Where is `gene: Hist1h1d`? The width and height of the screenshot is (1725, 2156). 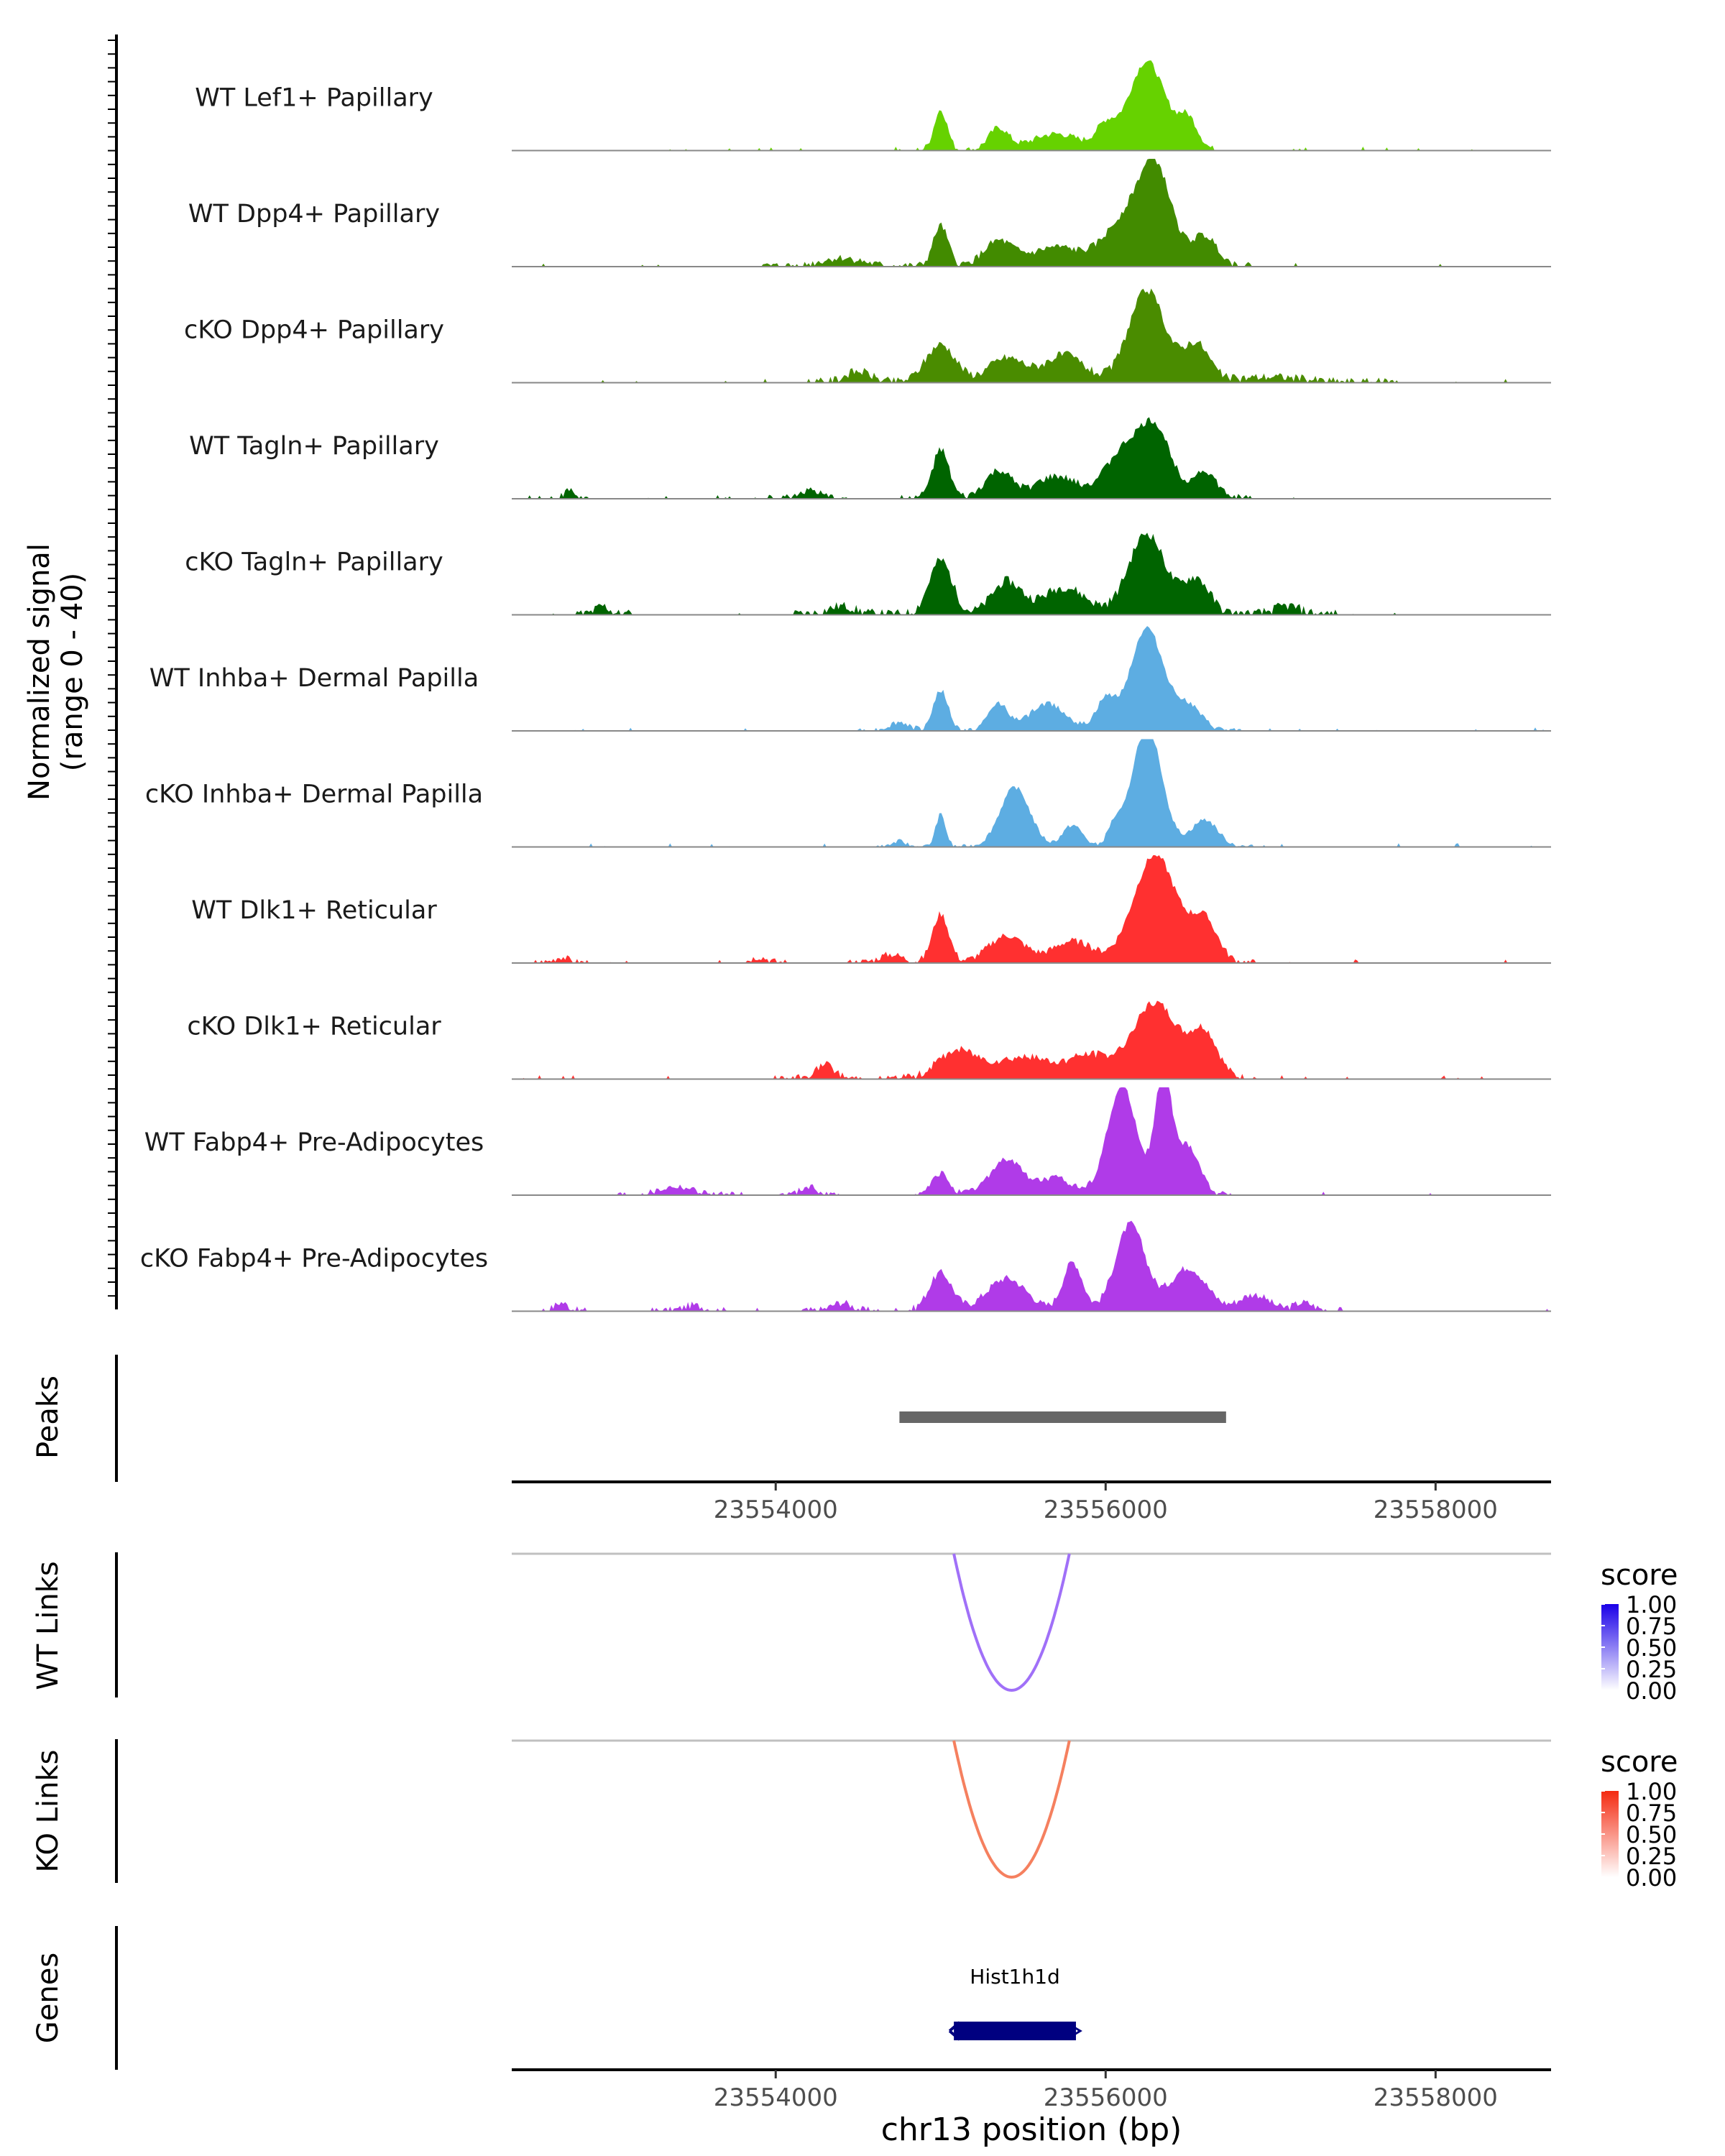 gene: Hist1h1d is located at coordinates (1015, 2003).